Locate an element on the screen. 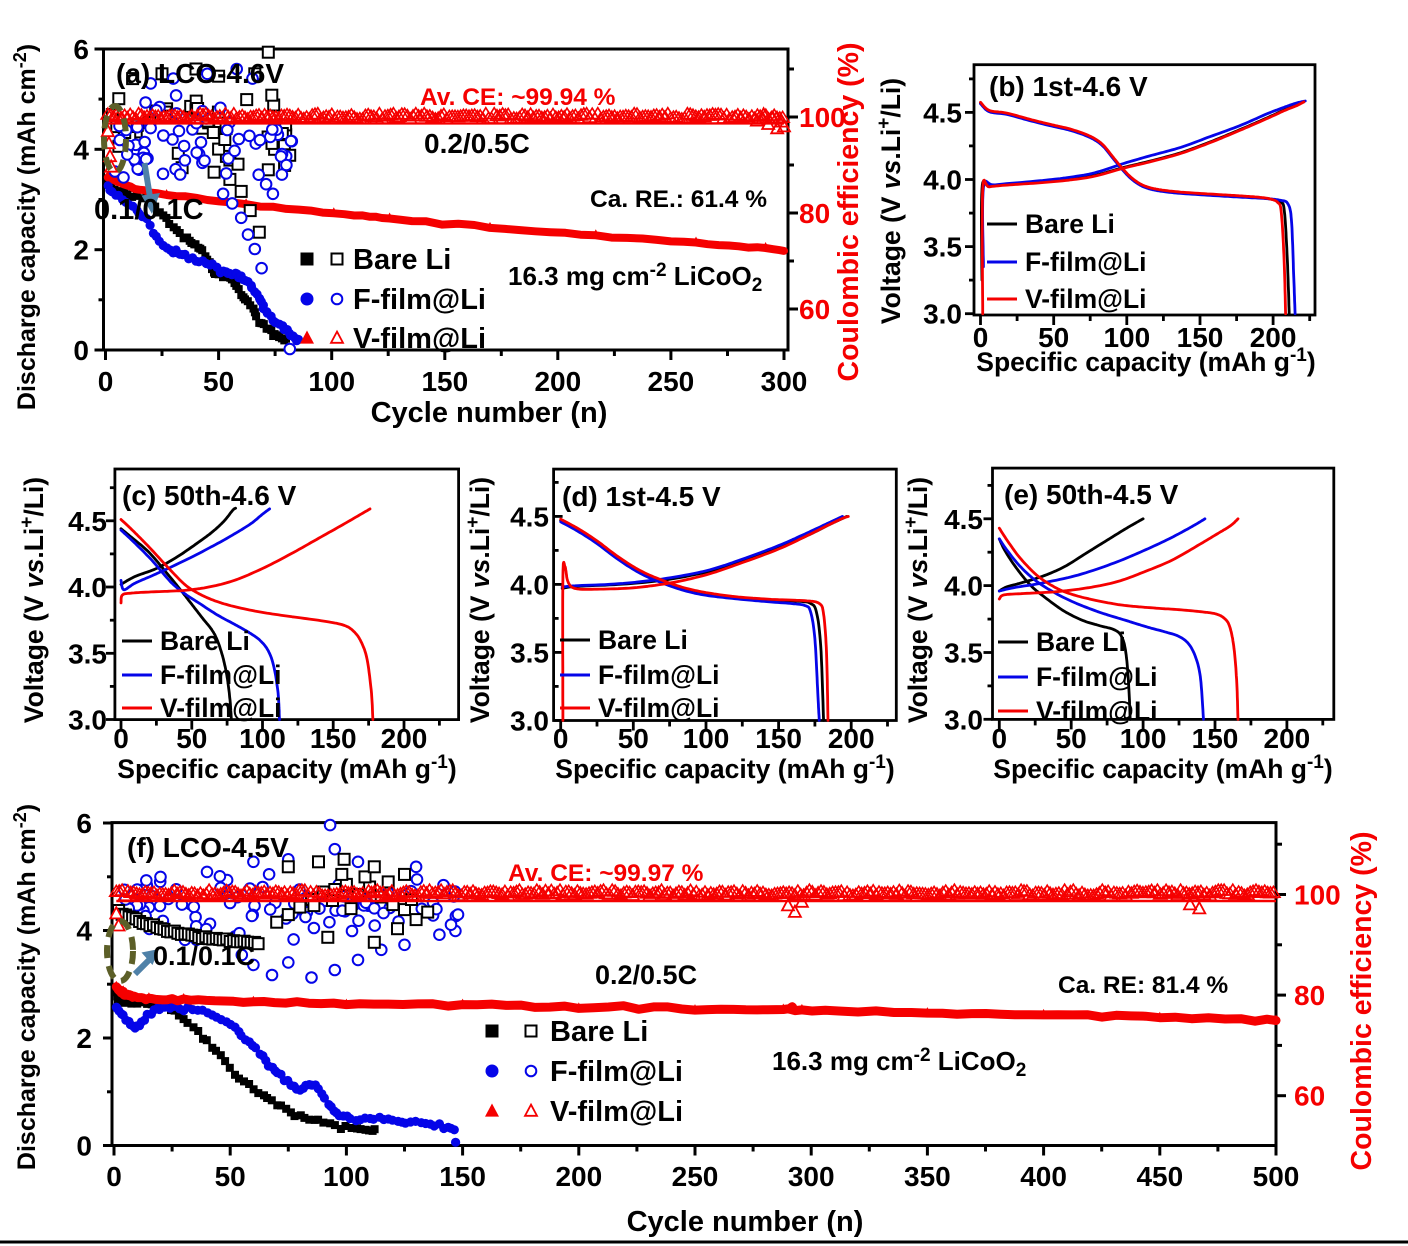 The width and height of the screenshot is (1408, 1246). svg-text: 400 is located at coordinates (1043, 1176).